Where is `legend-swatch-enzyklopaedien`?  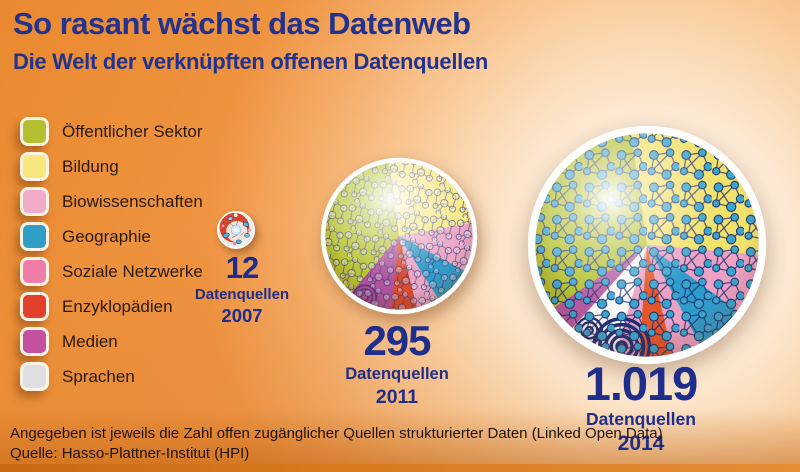 legend-swatch-enzyklopaedien is located at coordinates (34, 306).